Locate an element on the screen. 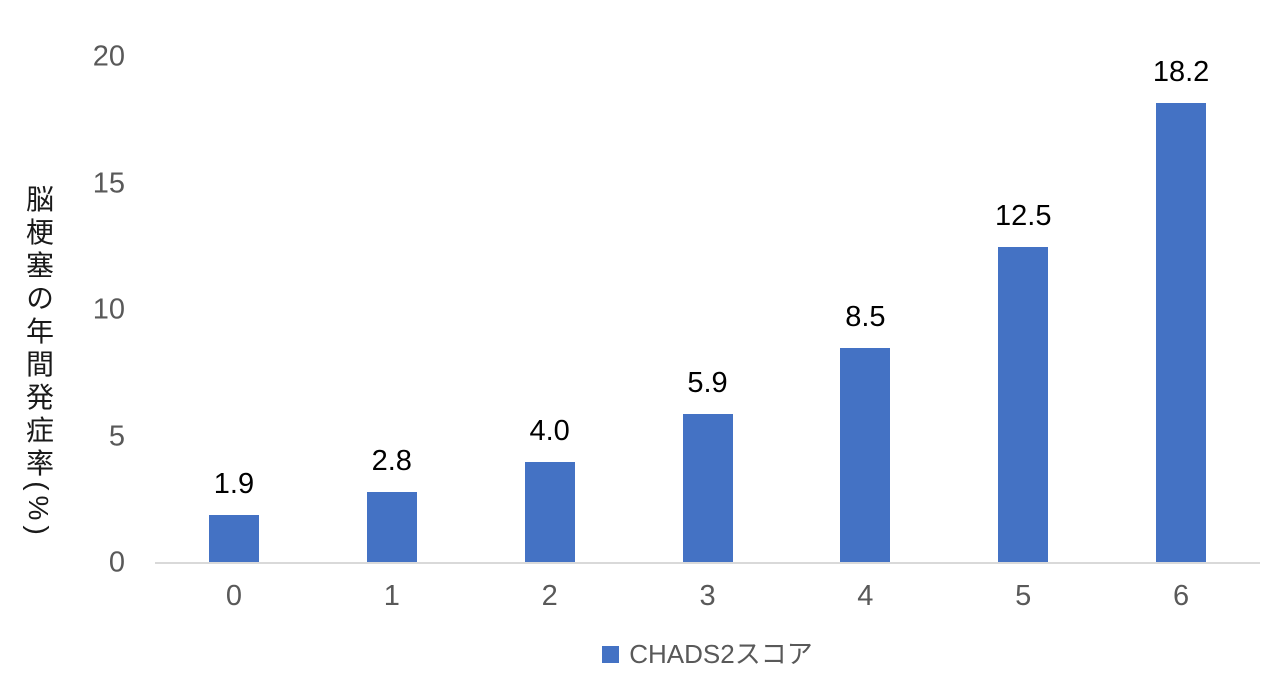 This screenshot has height=692, width=1284. y-axis-tick-label: 0 is located at coordinates (116, 562).